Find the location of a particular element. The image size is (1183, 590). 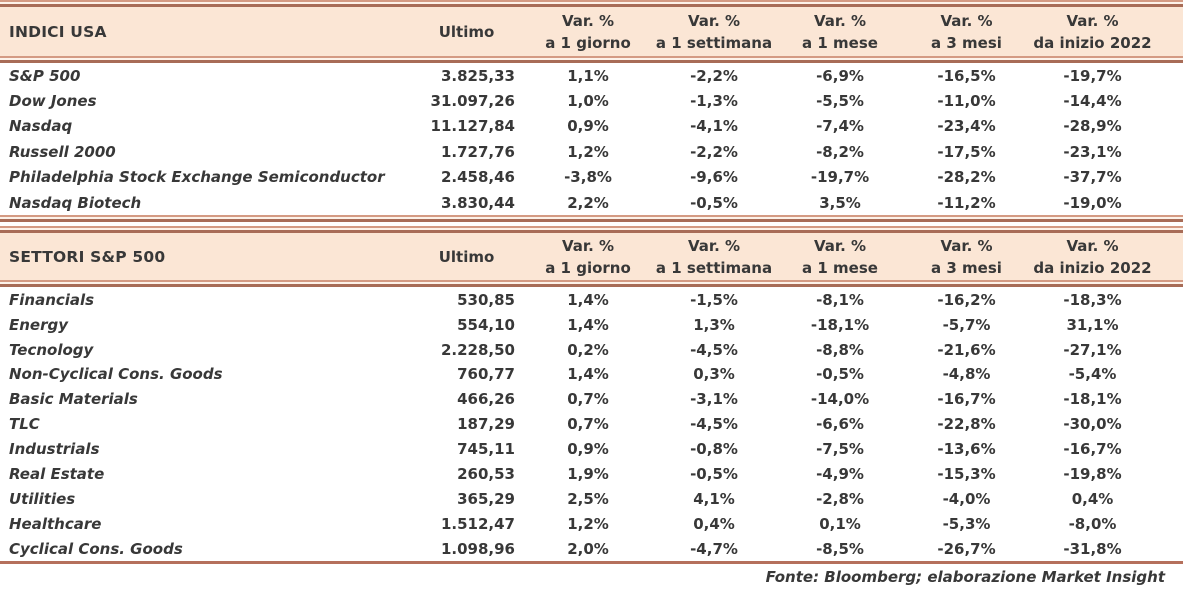

row-var-value: -27,1% is located at coordinates (1092, 349).